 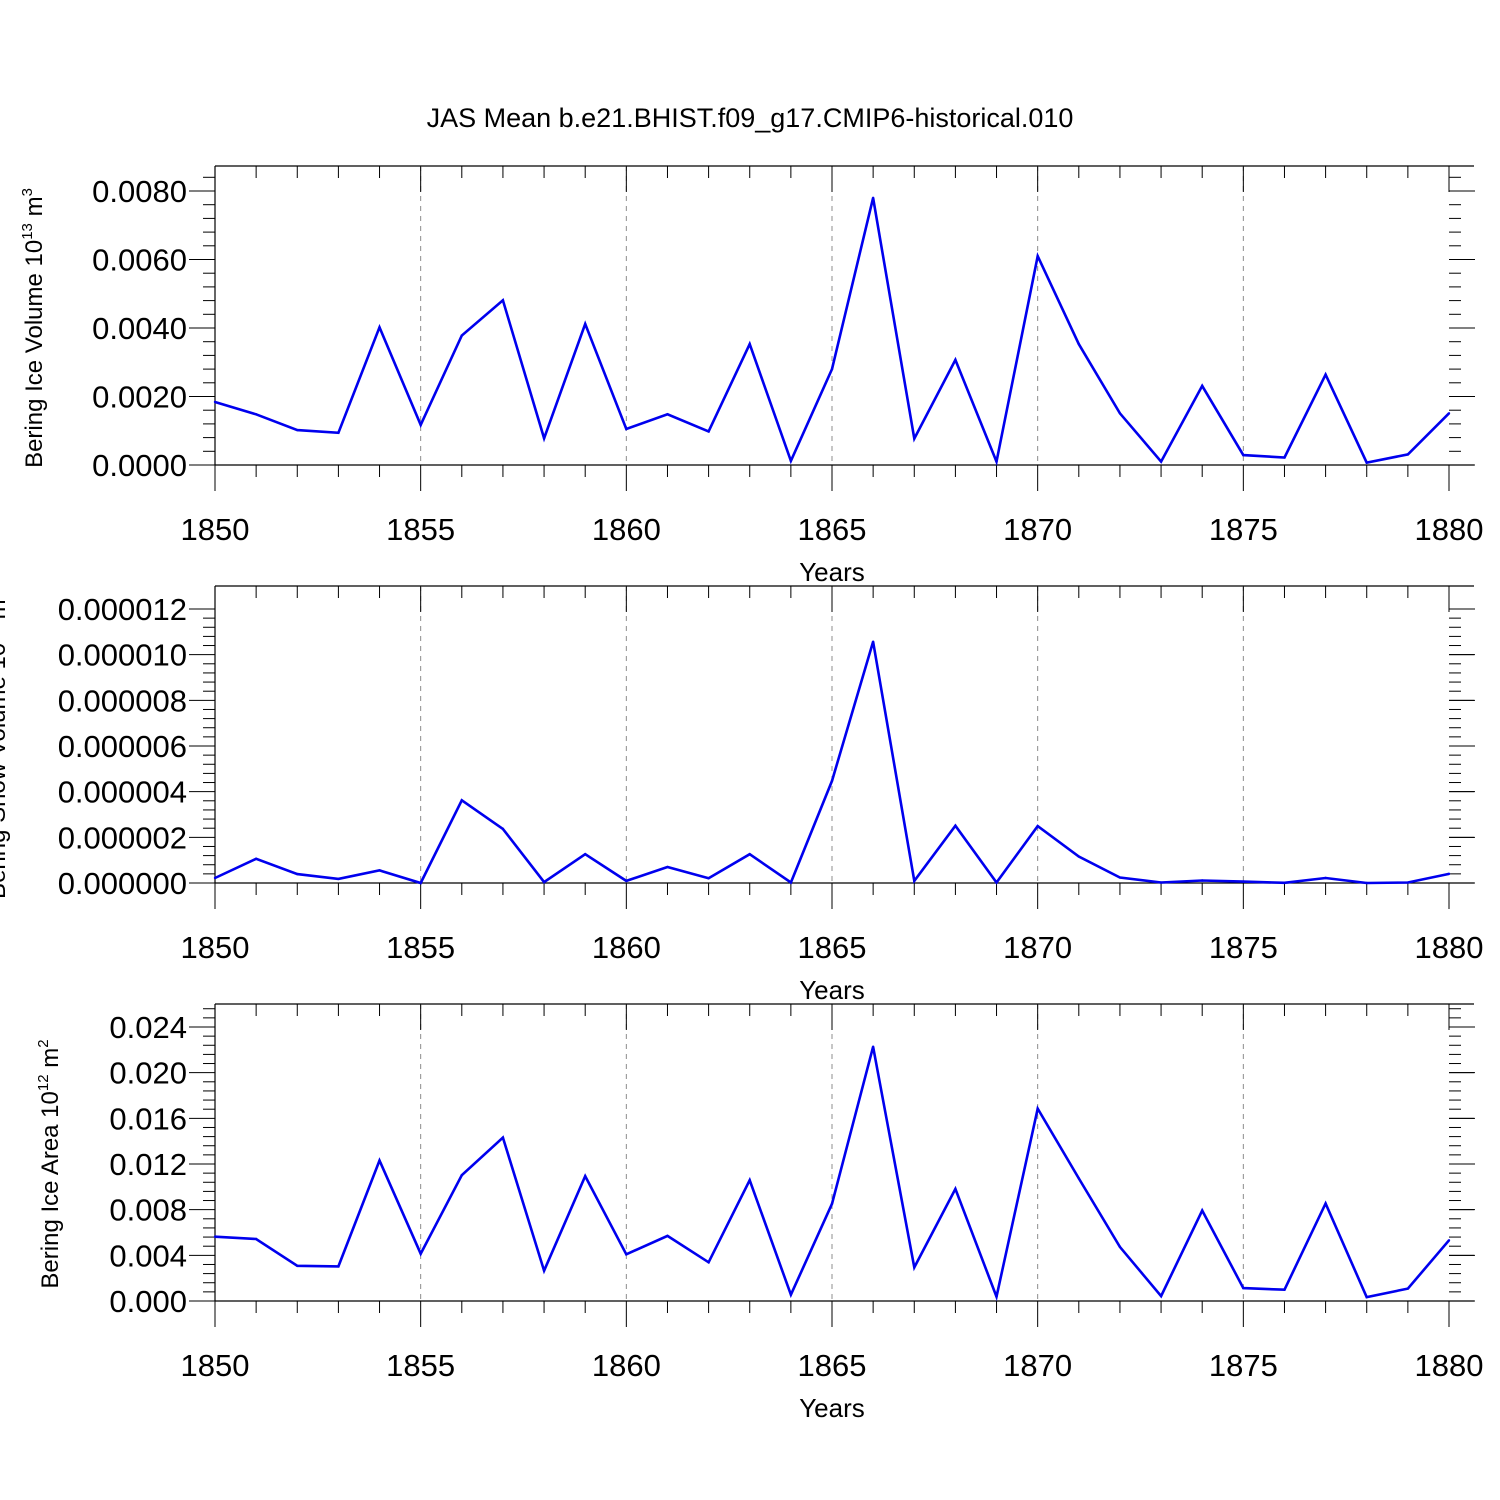 What do you see at coordinates (122, 837) in the screenshot?
I see `y-tick-label: 0.000002` at bounding box center [122, 837].